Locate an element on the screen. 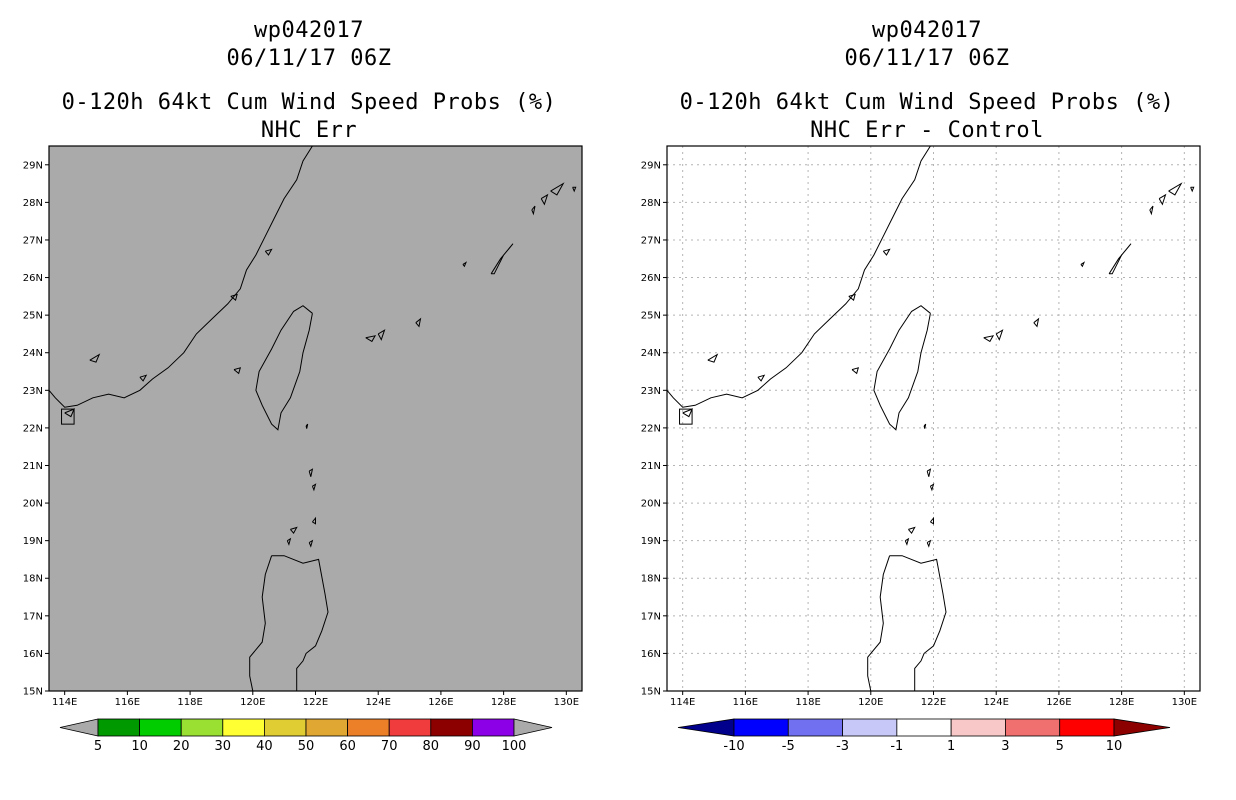 This screenshot has height=800, width=1236. right-lat-tick-label: 18N is located at coordinates (651, 579).